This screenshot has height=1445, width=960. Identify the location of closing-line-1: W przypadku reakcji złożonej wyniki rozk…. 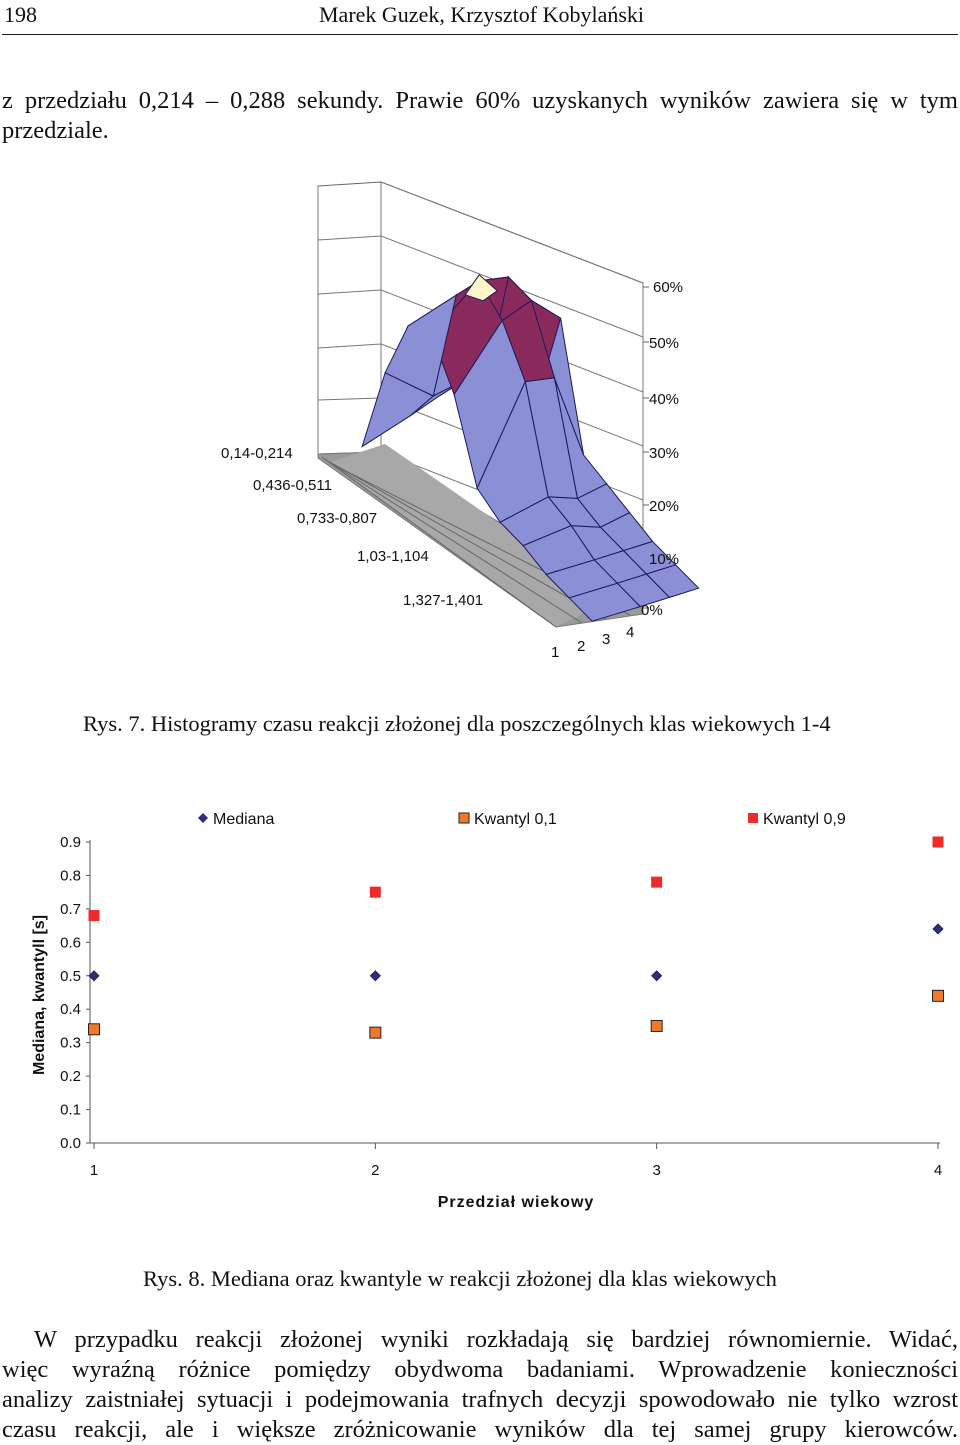
(496, 1339).